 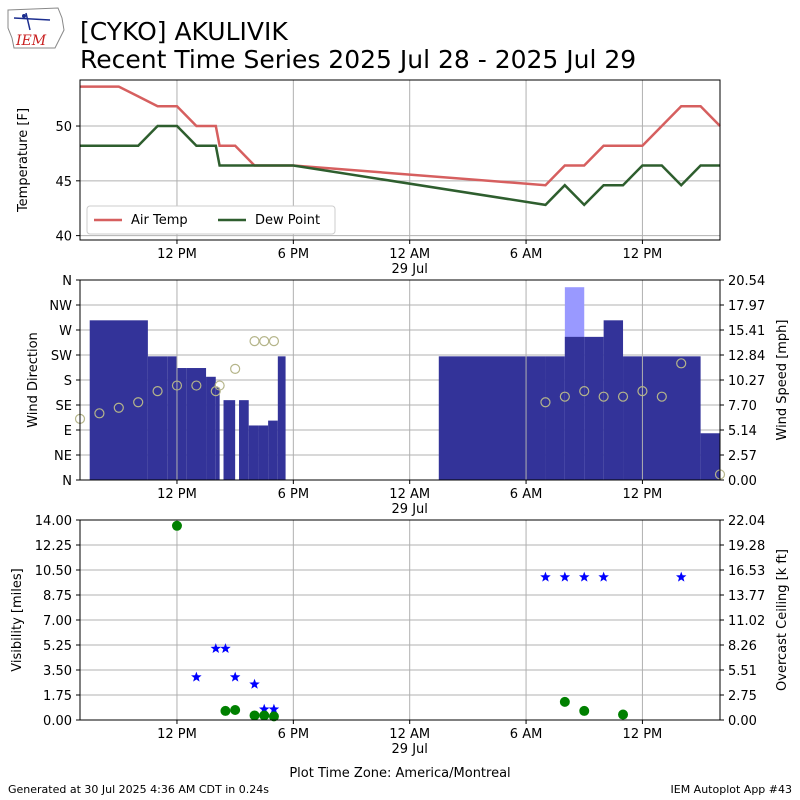 What do you see at coordinates (31, 41) in the screenshot?
I see `logo-text: IEM` at bounding box center [31, 41].